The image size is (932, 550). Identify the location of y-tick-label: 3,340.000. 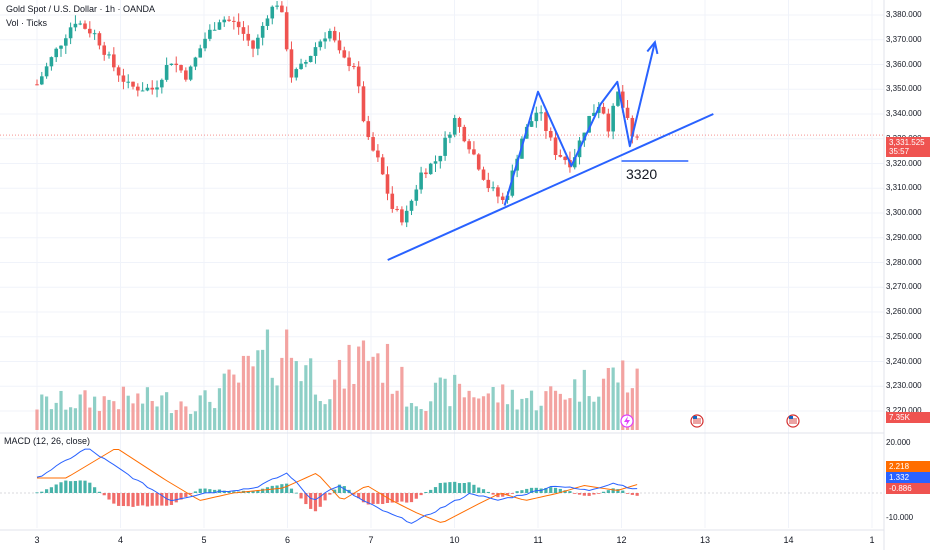
(904, 113).